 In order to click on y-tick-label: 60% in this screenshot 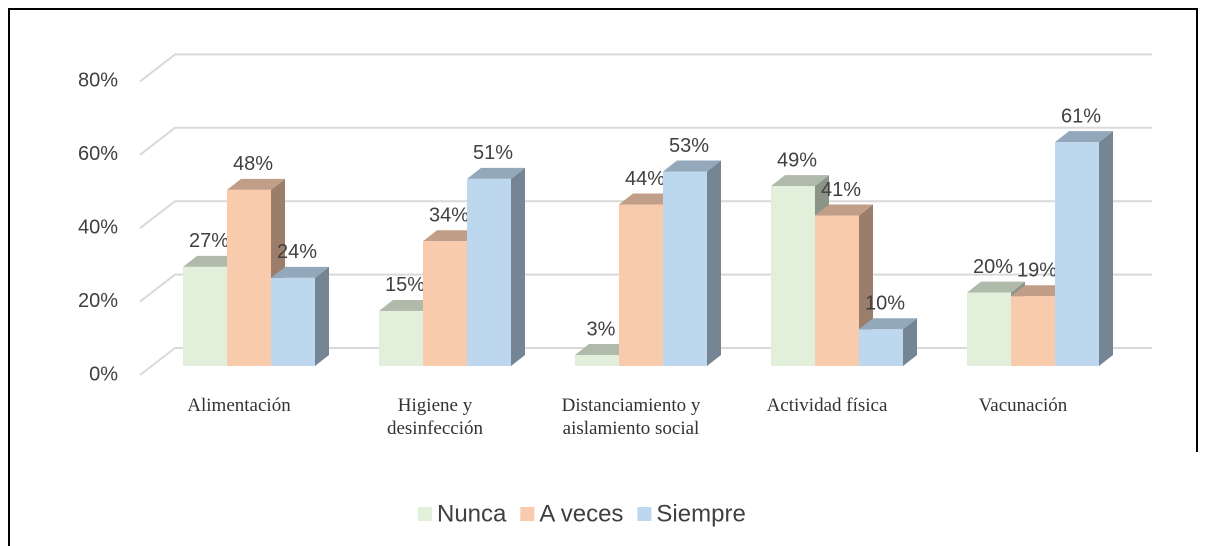, I will do `click(98, 154)`.